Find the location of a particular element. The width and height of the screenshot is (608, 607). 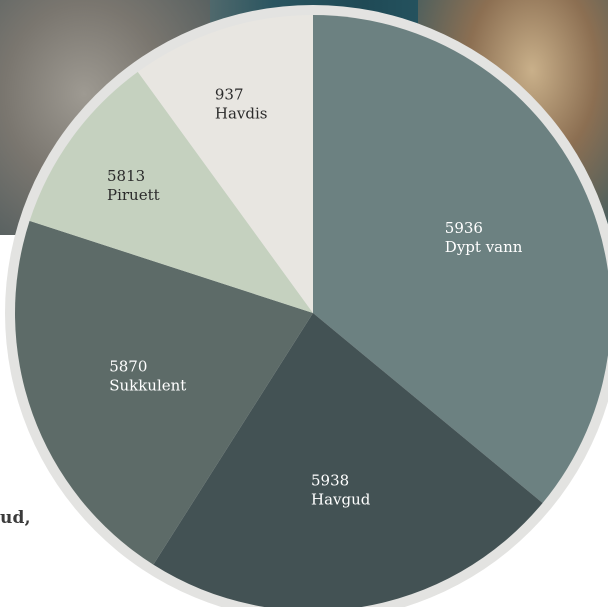

slice-label-937: 937 Havdis is located at coordinates (241, 103).